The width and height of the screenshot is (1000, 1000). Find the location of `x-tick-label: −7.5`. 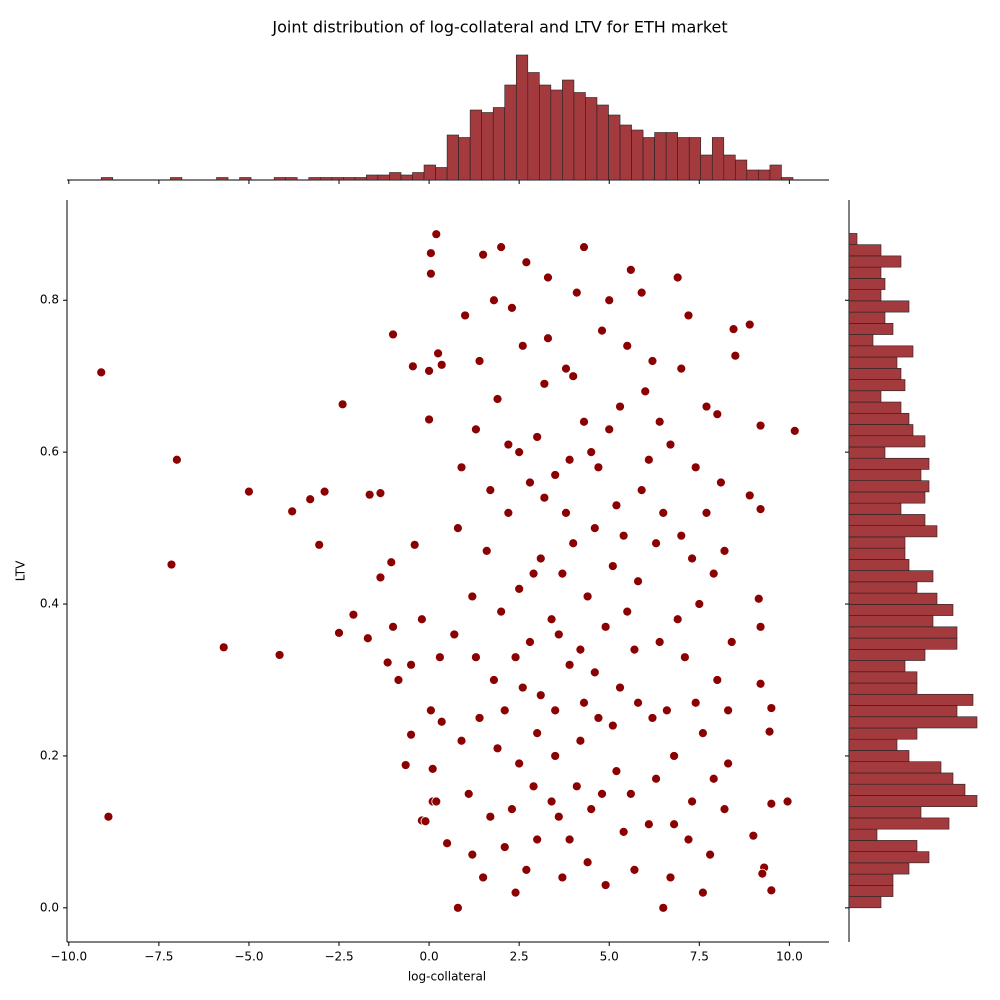

x-tick-label: −7.5 is located at coordinates (158, 957).